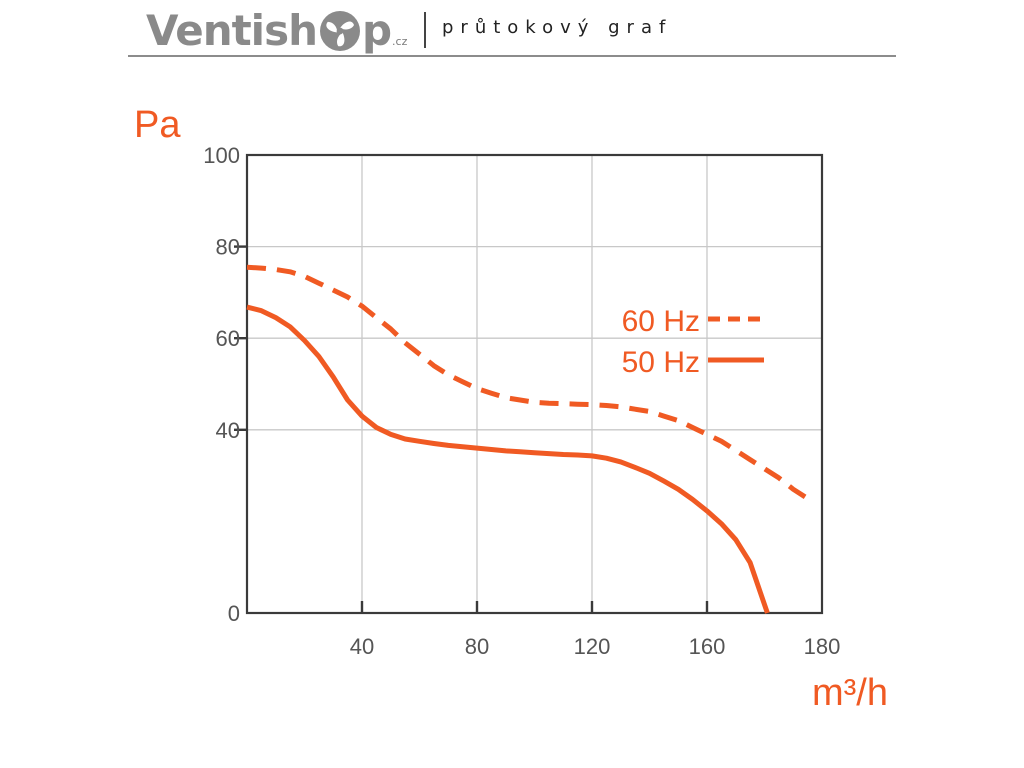  I want to click on x-tick-label: 160, so click(707, 646).